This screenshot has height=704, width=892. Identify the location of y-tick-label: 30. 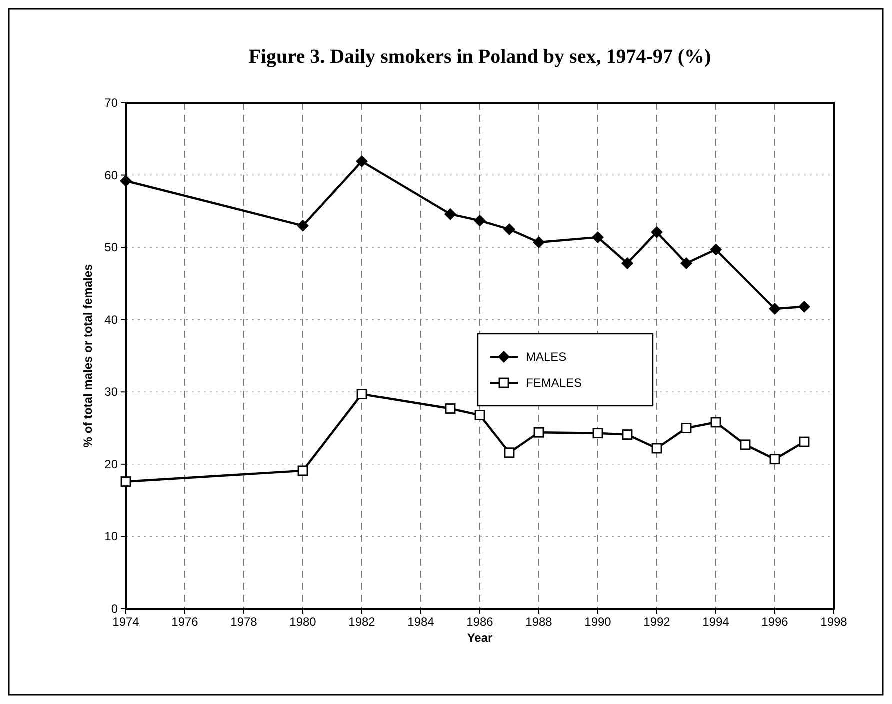
(111, 392).